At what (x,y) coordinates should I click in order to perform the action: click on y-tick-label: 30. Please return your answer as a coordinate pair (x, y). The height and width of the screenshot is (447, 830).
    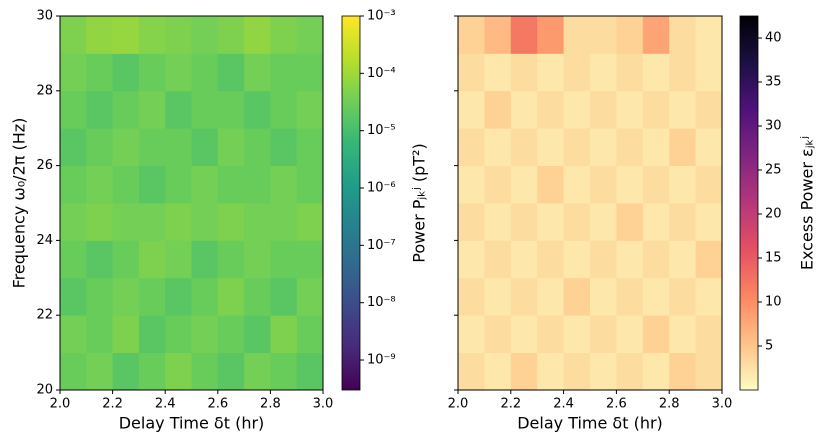
    Looking at the image, I should click on (44, 16).